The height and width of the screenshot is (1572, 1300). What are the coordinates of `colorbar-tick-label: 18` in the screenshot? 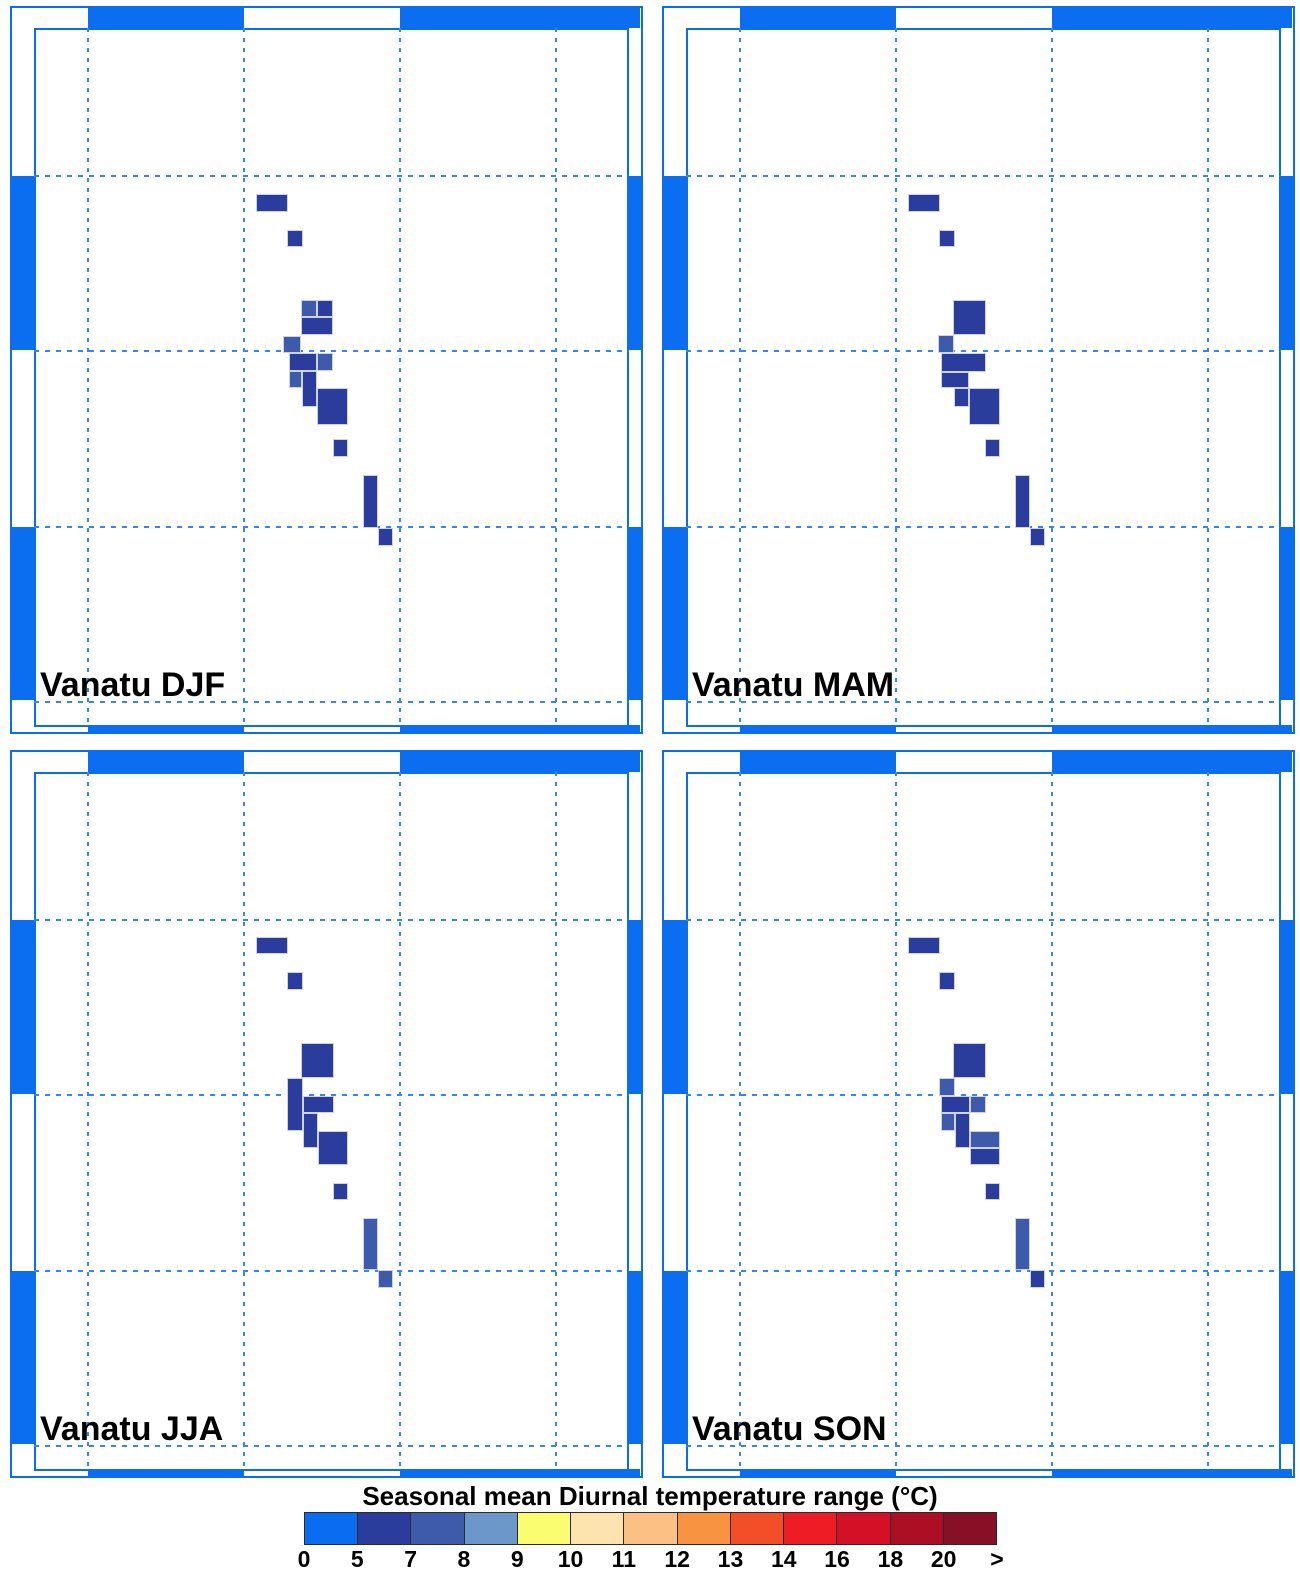 It's located at (890, 1559).